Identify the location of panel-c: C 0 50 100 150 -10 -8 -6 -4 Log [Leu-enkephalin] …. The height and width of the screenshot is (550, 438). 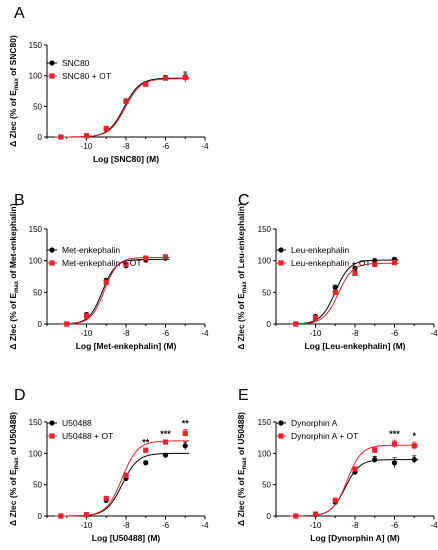
(337, 271).